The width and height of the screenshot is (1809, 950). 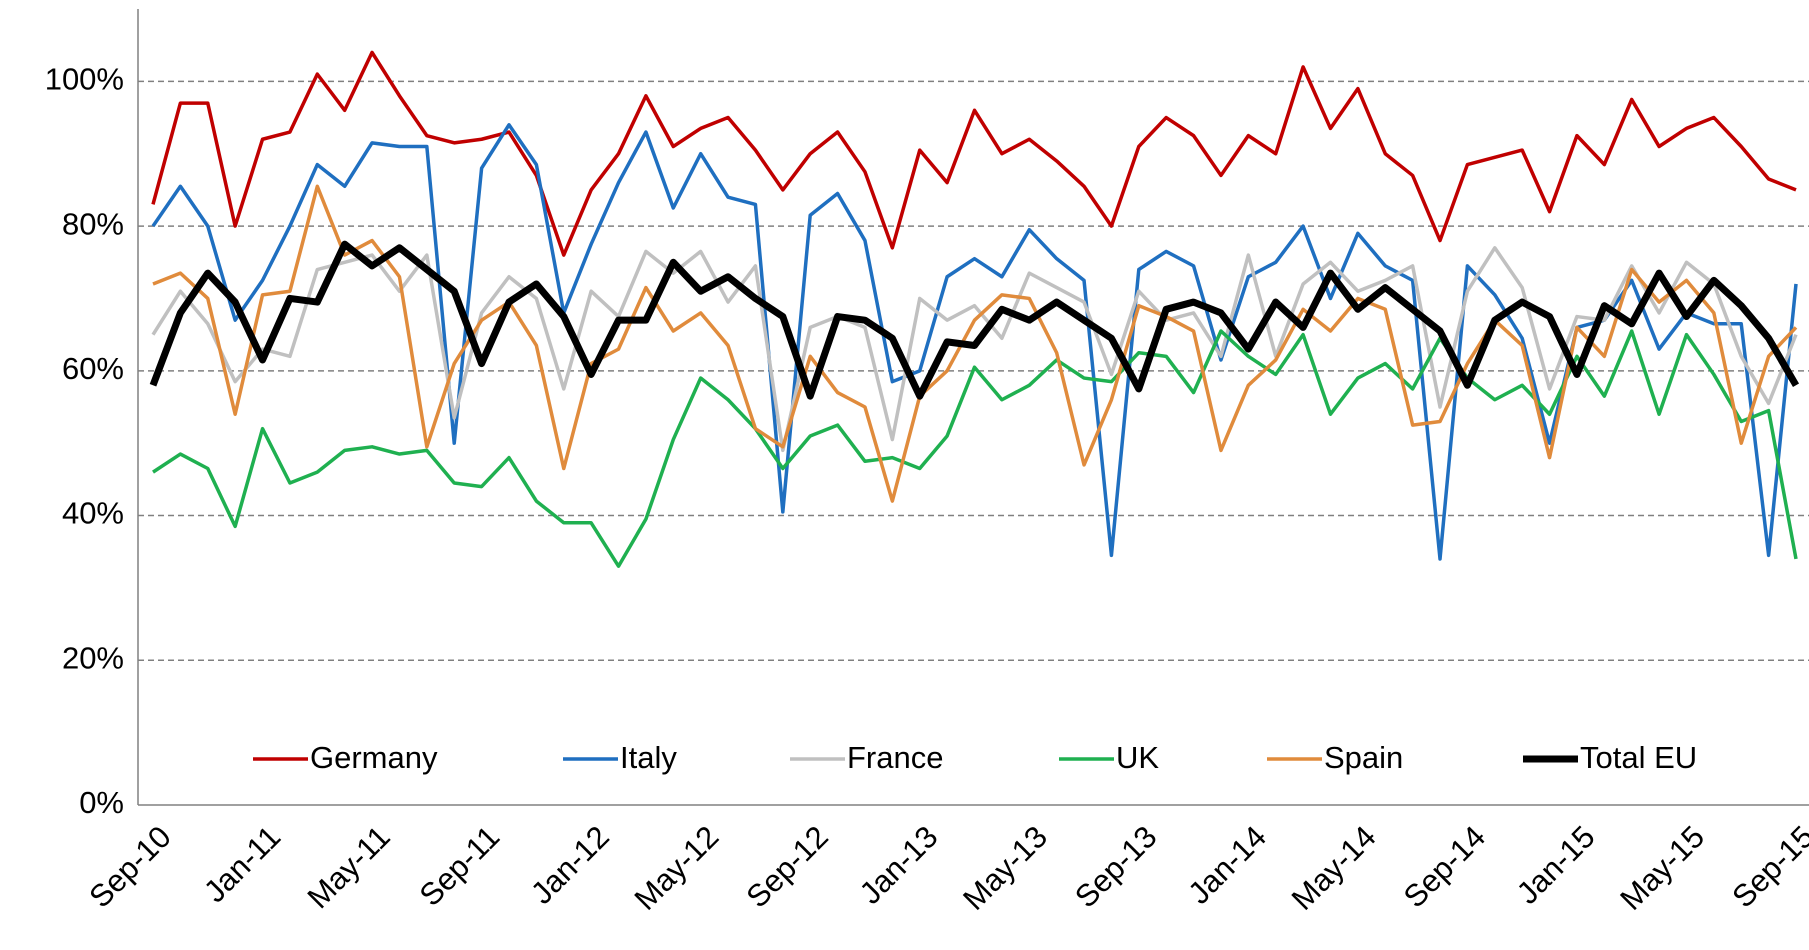 I want to click on y-tick-label: 0%, so click(x=101, y=802).